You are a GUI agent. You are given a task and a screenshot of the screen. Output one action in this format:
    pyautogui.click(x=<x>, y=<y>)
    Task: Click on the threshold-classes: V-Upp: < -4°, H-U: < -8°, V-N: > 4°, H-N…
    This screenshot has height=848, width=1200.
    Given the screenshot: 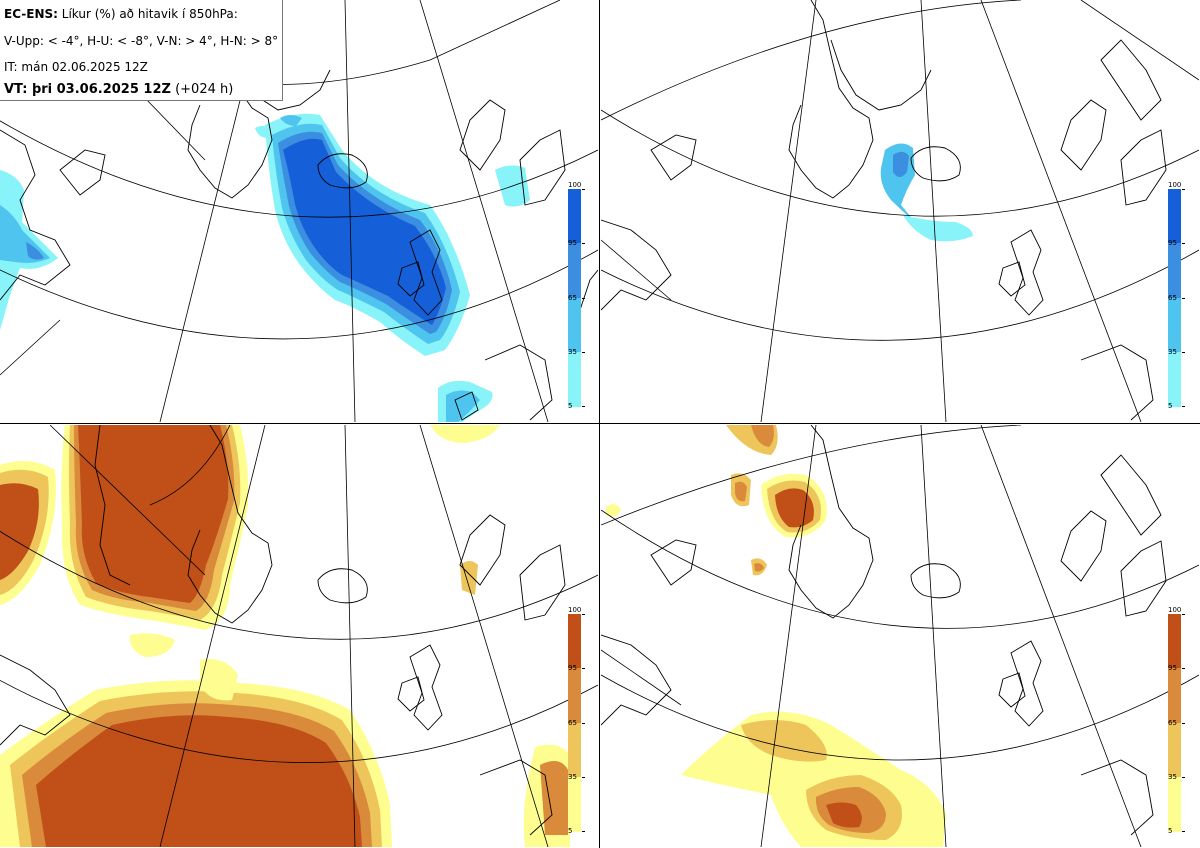 What is the action you would take?
    pyautogui.click(x=141, y=41)
    